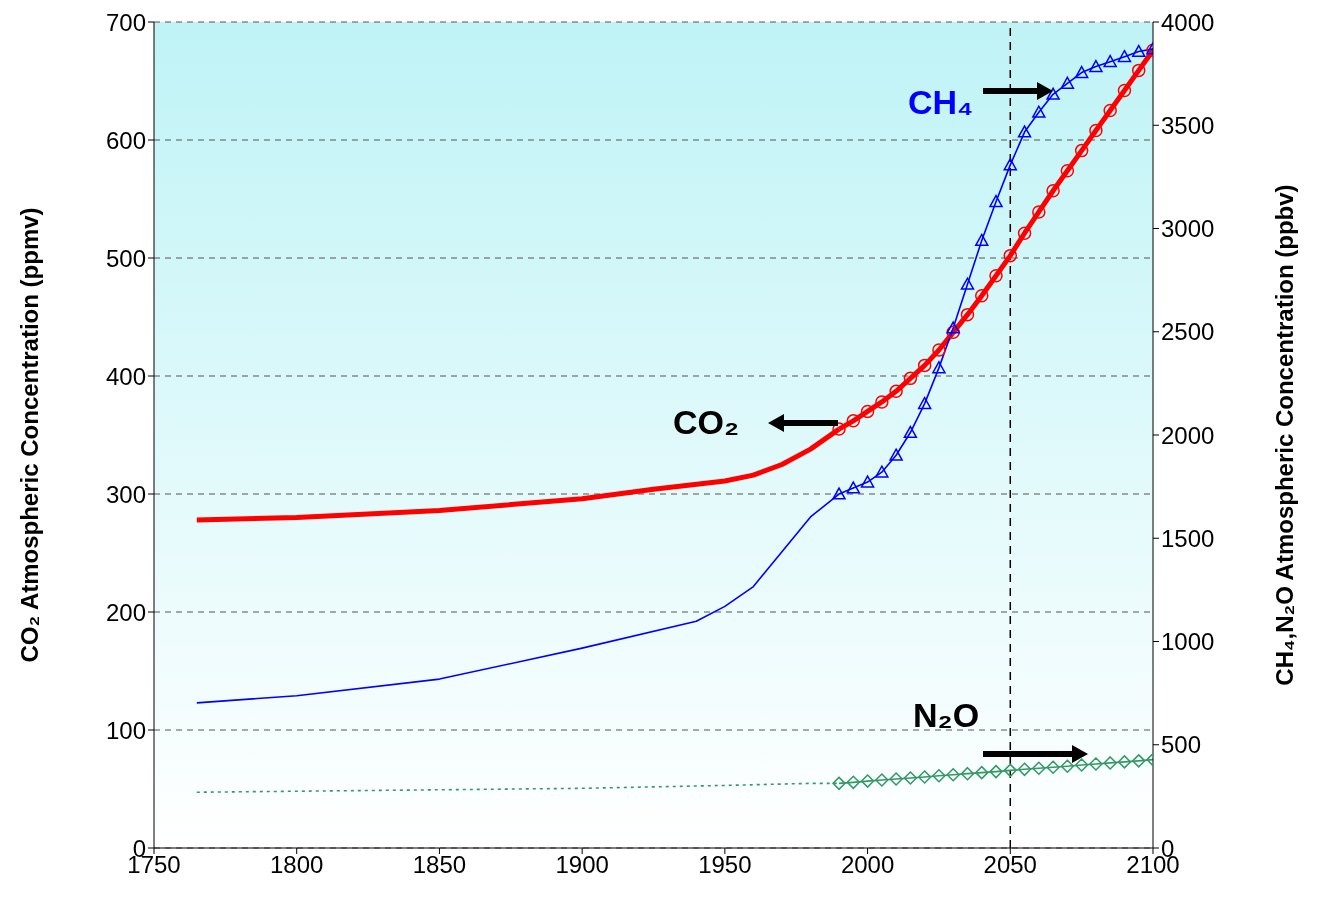 The image size is (1321, 918). Describe the element at coordinates (1188, 22) in the screenshot. I see `y2-tick-label: 4000` at that location.